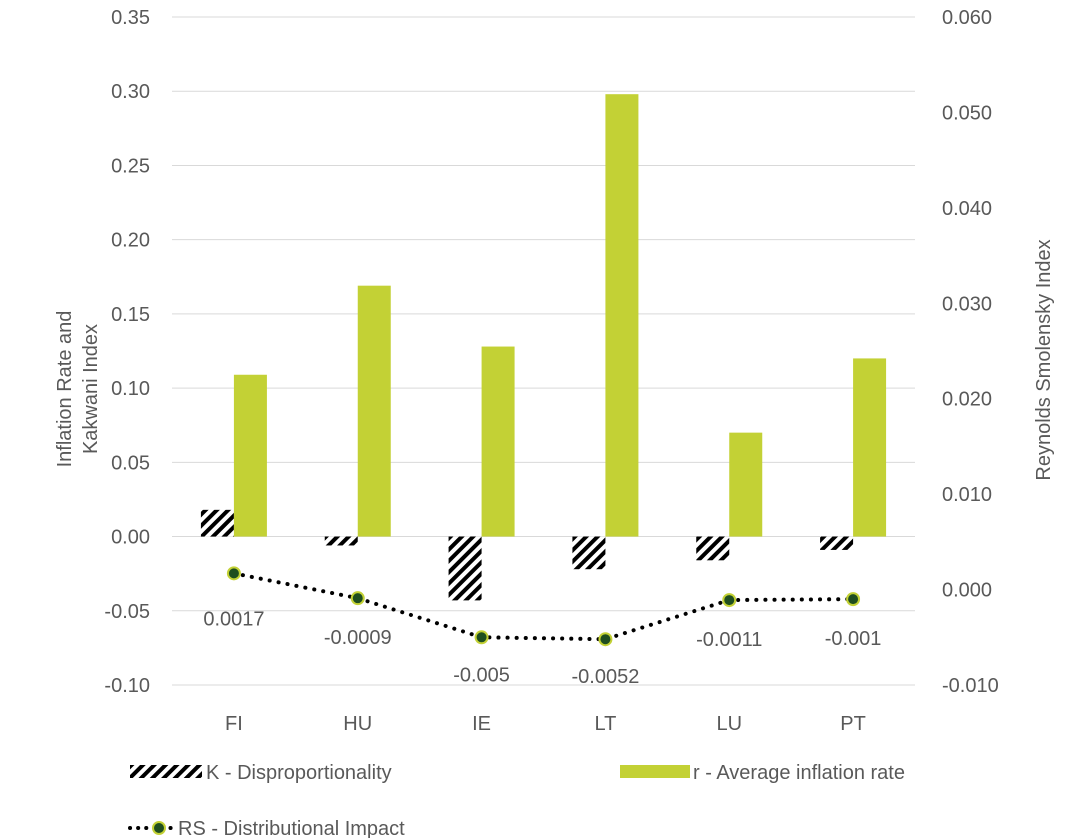 The width and height of the screenshot is (1066, 838). I want to click on category-label-pt: PT, so click(853, 724).